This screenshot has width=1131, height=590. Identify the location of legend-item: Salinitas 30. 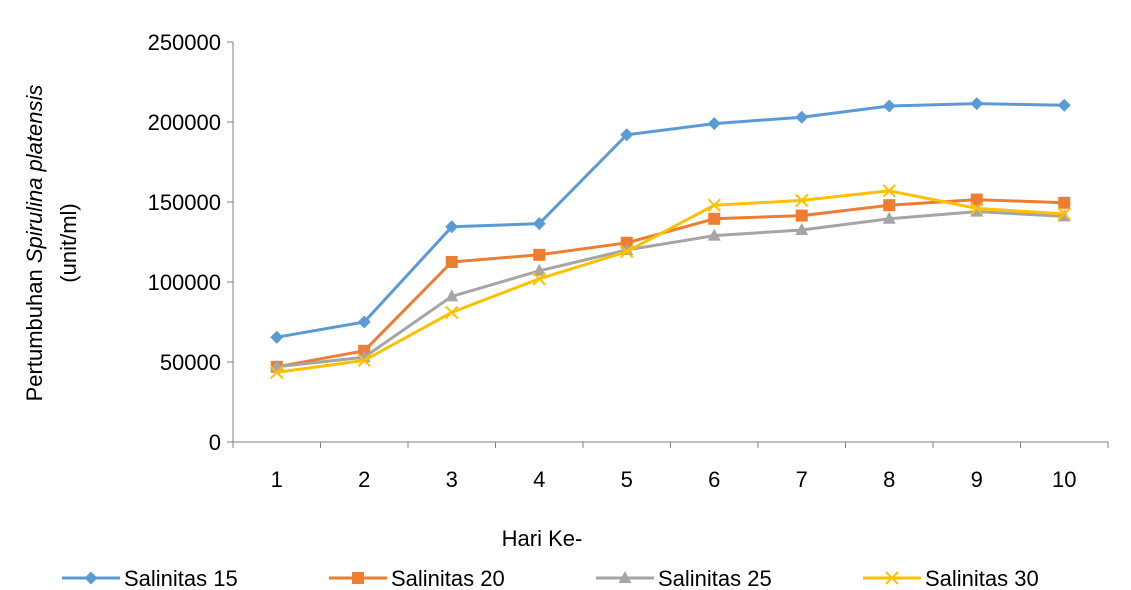
(951, 578).